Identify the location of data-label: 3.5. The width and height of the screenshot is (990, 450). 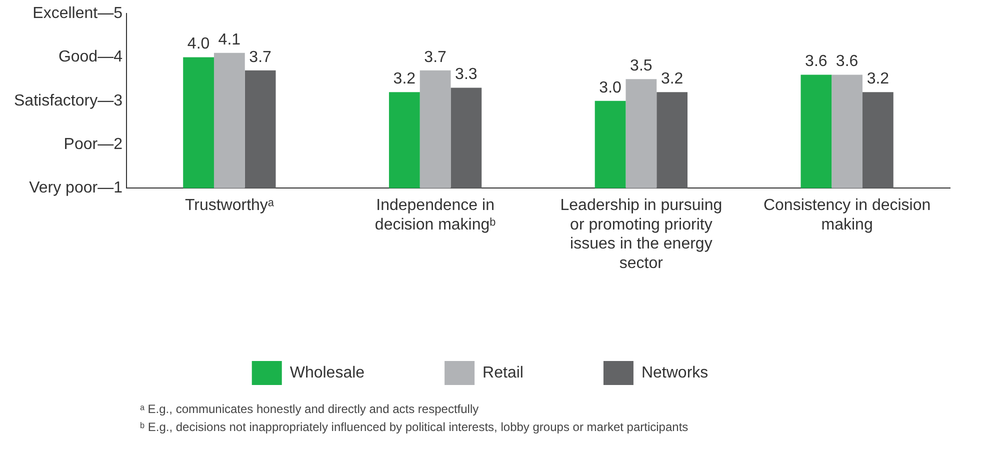
(641, 65).